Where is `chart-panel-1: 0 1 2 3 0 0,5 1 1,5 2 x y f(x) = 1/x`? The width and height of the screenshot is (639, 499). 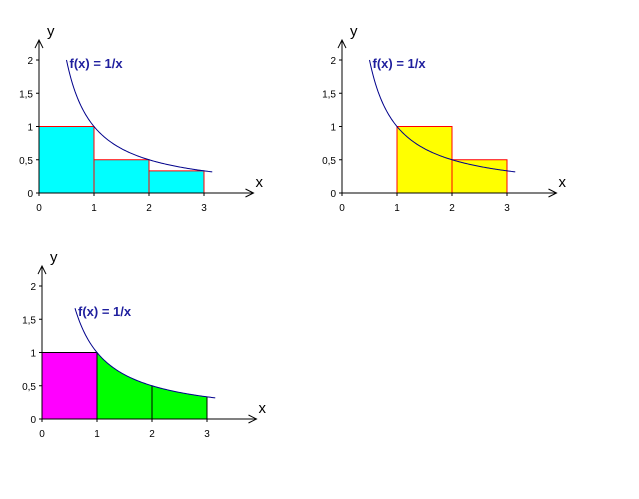
chart-panel-1: 0 1 2 3 0 0,5 1 1,5 2 x y f(x) = 1/x is located at coordinates (141, 118).